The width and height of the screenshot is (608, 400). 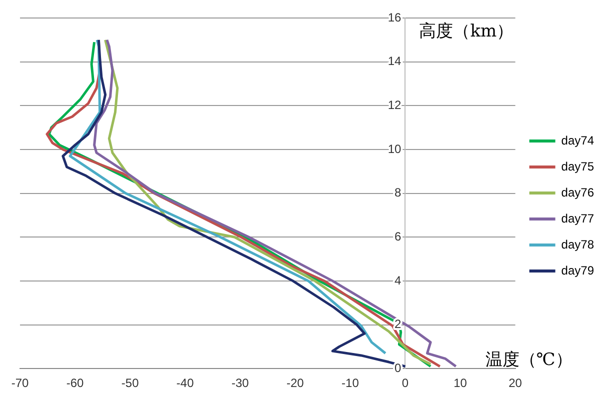 I want to click on x-tick-label: -50, so click(x=130, y=383).